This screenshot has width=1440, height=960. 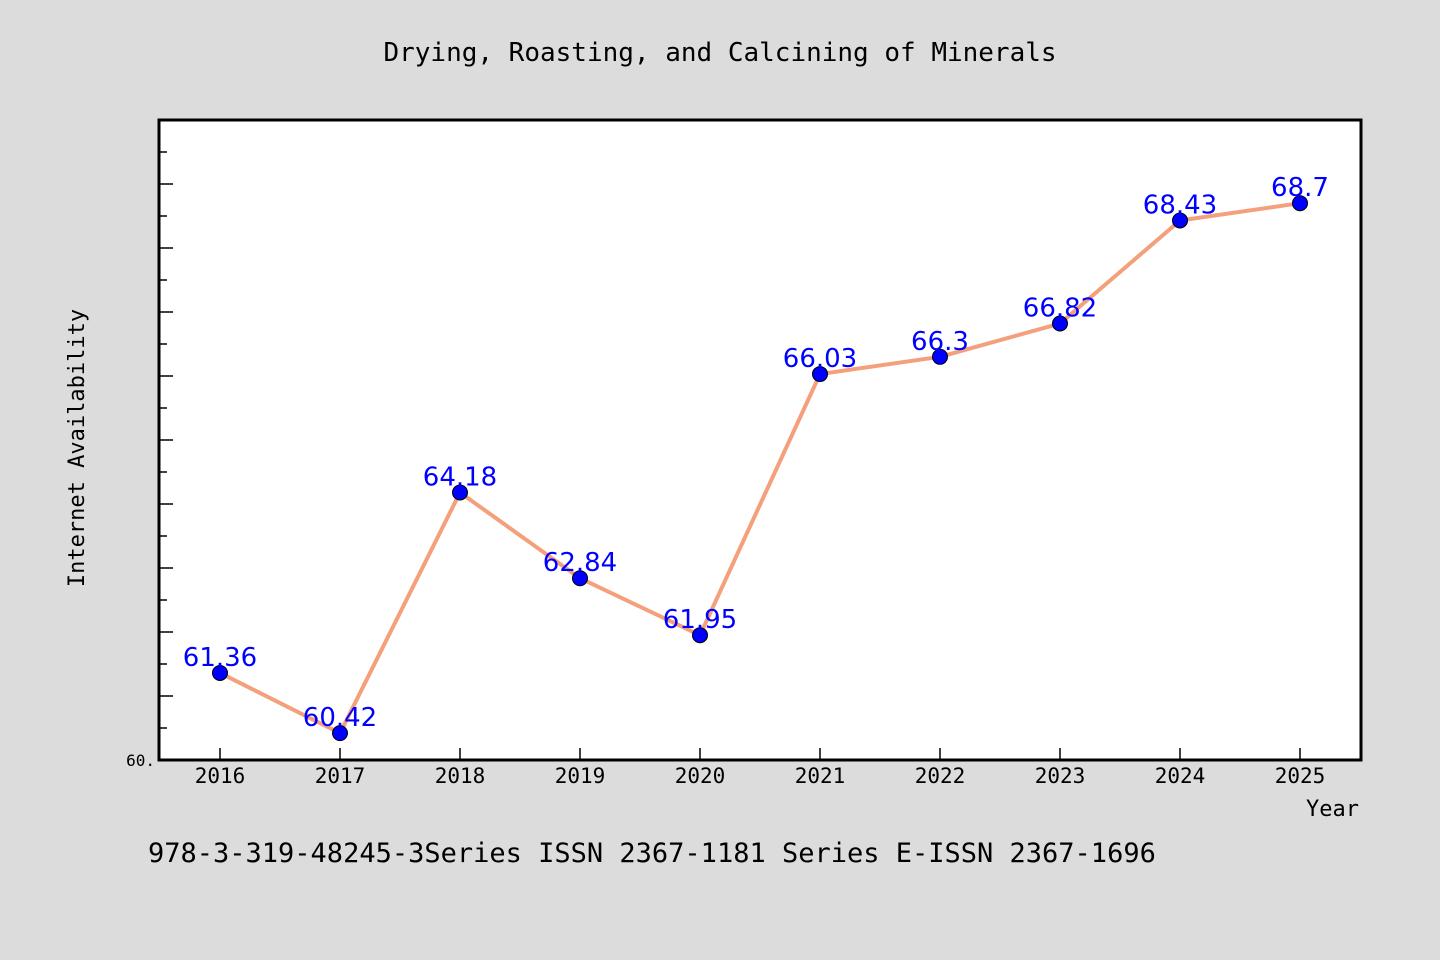 I want to click on data-label: 66.03, so click(x=820, y=359).